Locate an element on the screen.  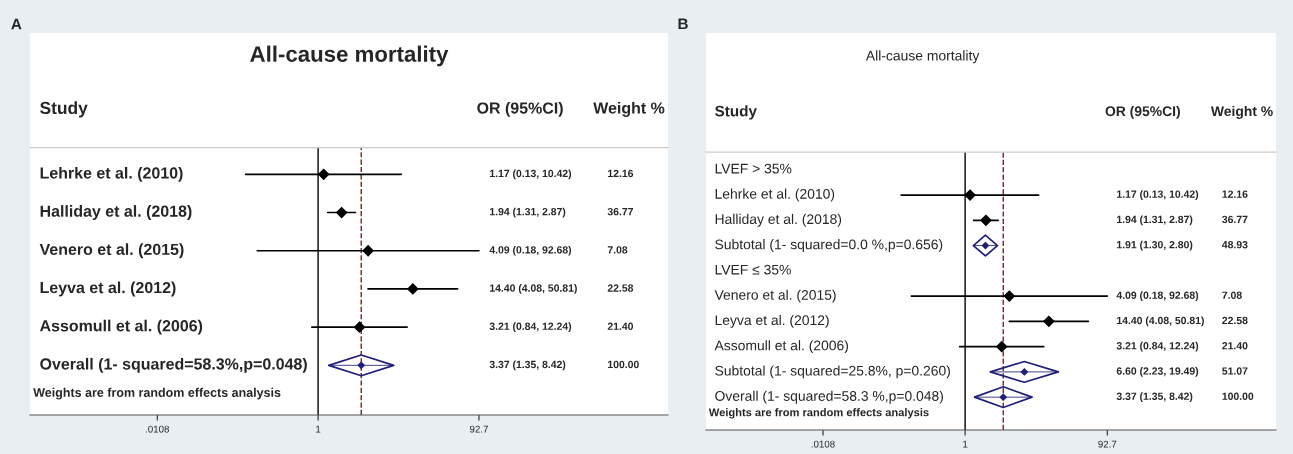
annotation: 51.07 is located at coordinates (1235, 371).